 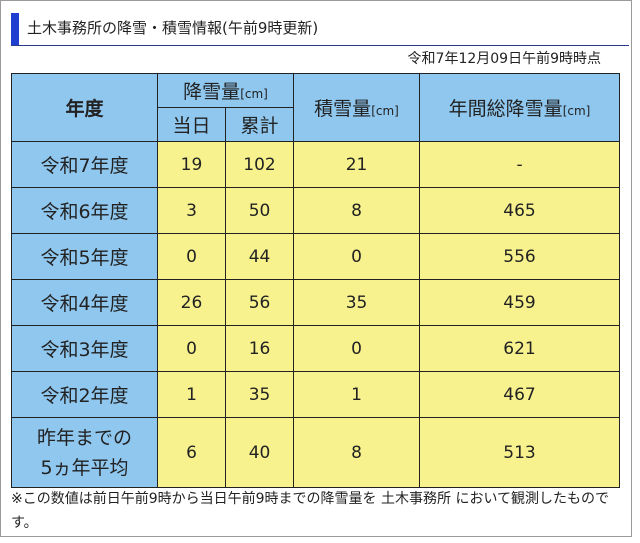 I want to click on header-today: 当日, so click(x=191, y=124).